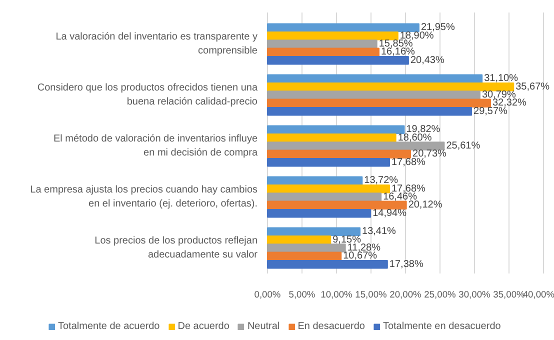 This screenshot has height=340, width=554. I want to click on x-tick-label: 15,00%, so click(371, 295).